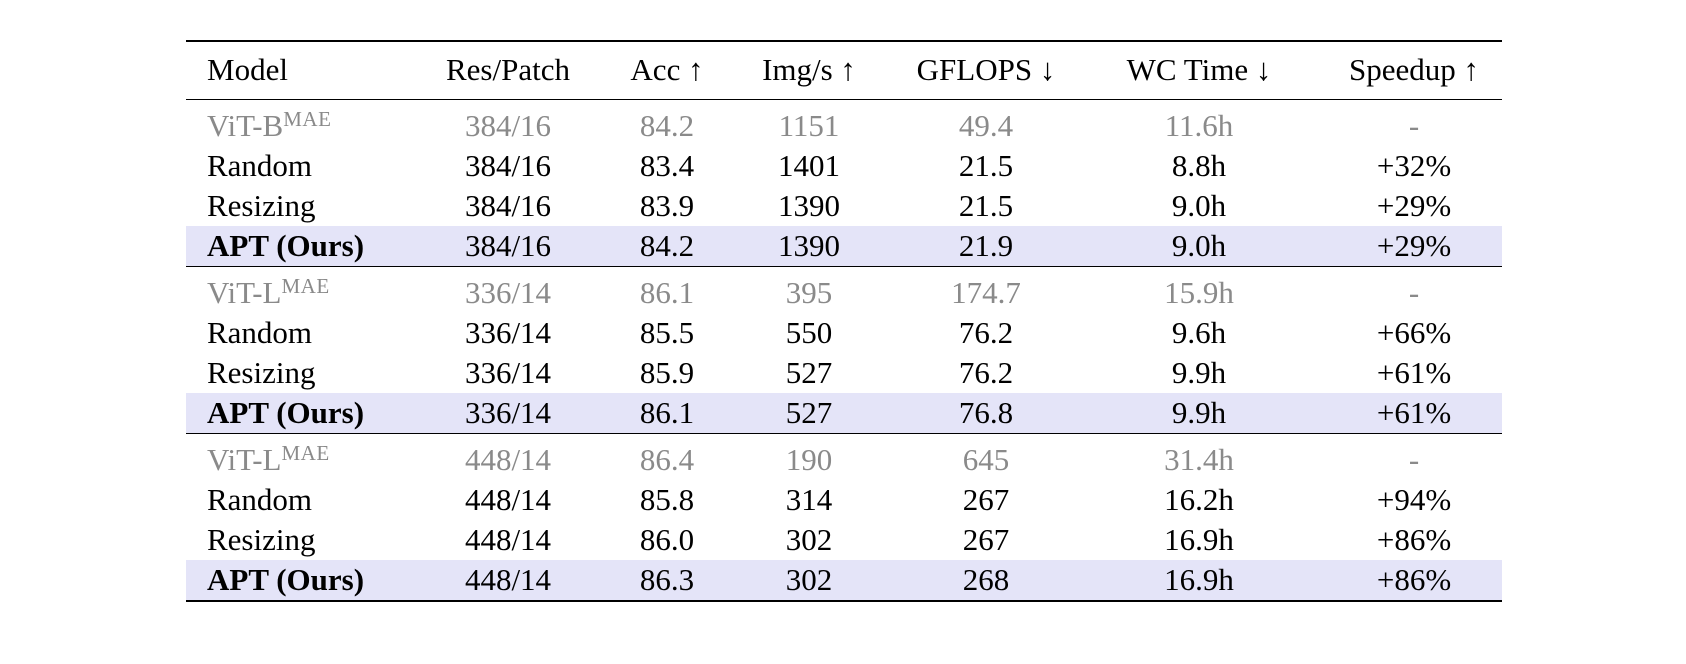  Describe the element at coordinates (809, 373) in the screenshot. I see `cell-imgs: 527` at that location.